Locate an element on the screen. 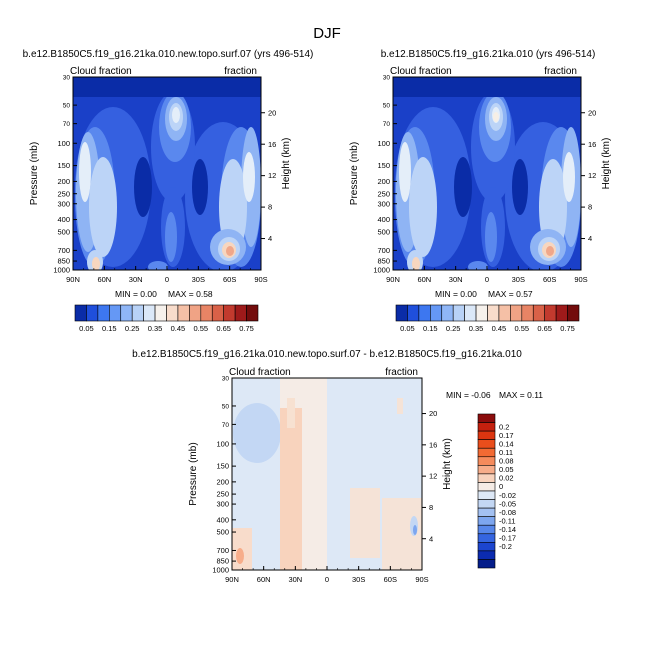 This screenshot has height=654, width=654. x-tick-label: 60S is located at coordinates (229, 279).